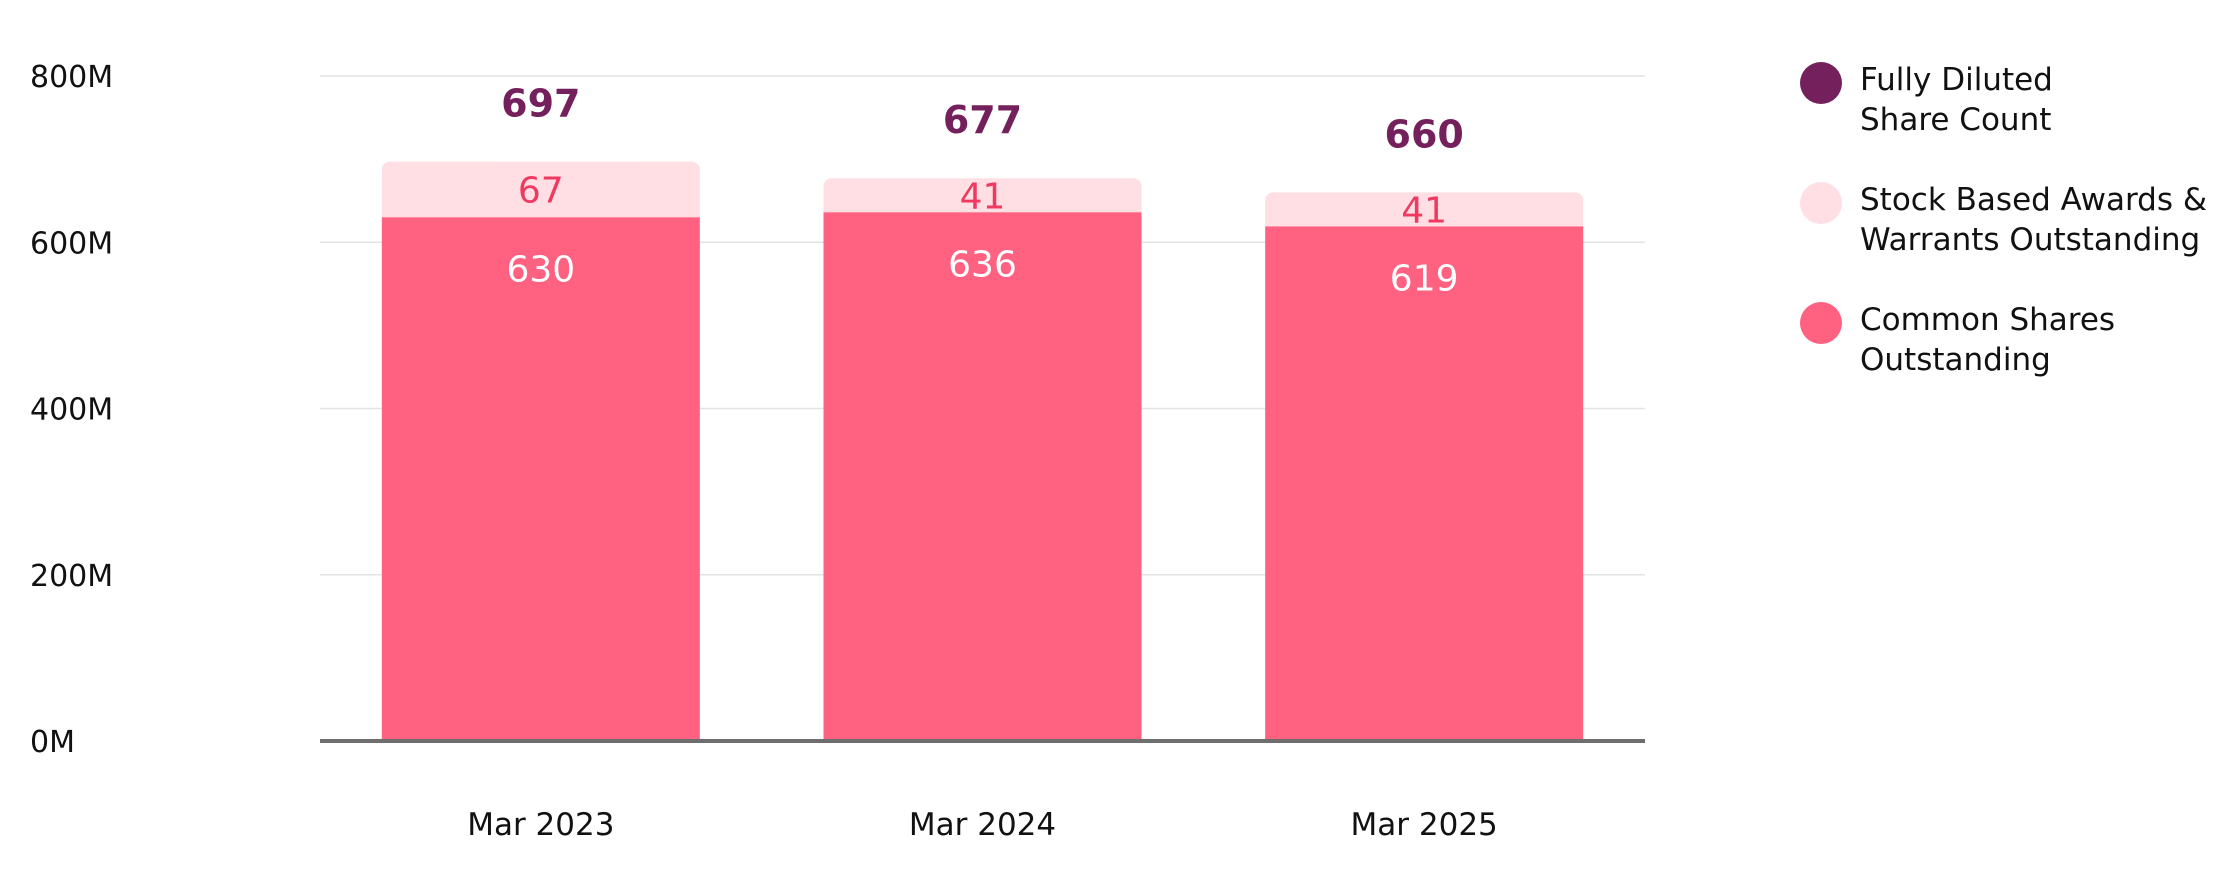 Image resolution: width=2228 pixels, height=872 pixels. Describe the element at coordinates (541, 190) in the screenshot. I see `stock-awards-value-label: 67` at that location.